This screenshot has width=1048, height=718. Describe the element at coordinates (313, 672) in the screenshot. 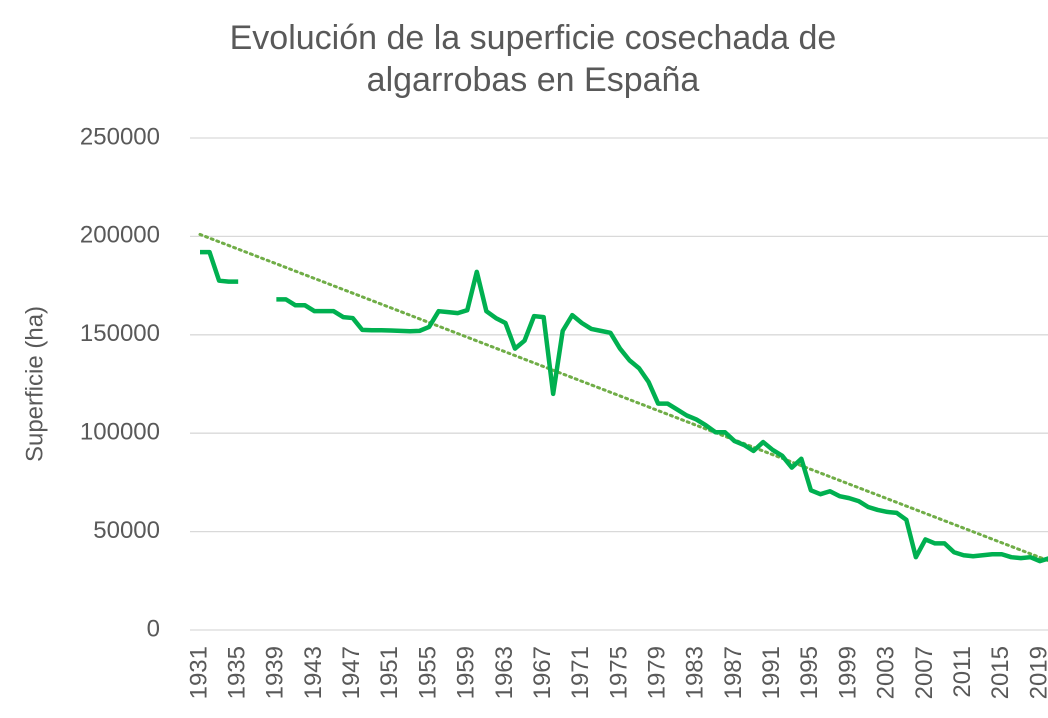

I see `x-tick-label: 1943` at that location.